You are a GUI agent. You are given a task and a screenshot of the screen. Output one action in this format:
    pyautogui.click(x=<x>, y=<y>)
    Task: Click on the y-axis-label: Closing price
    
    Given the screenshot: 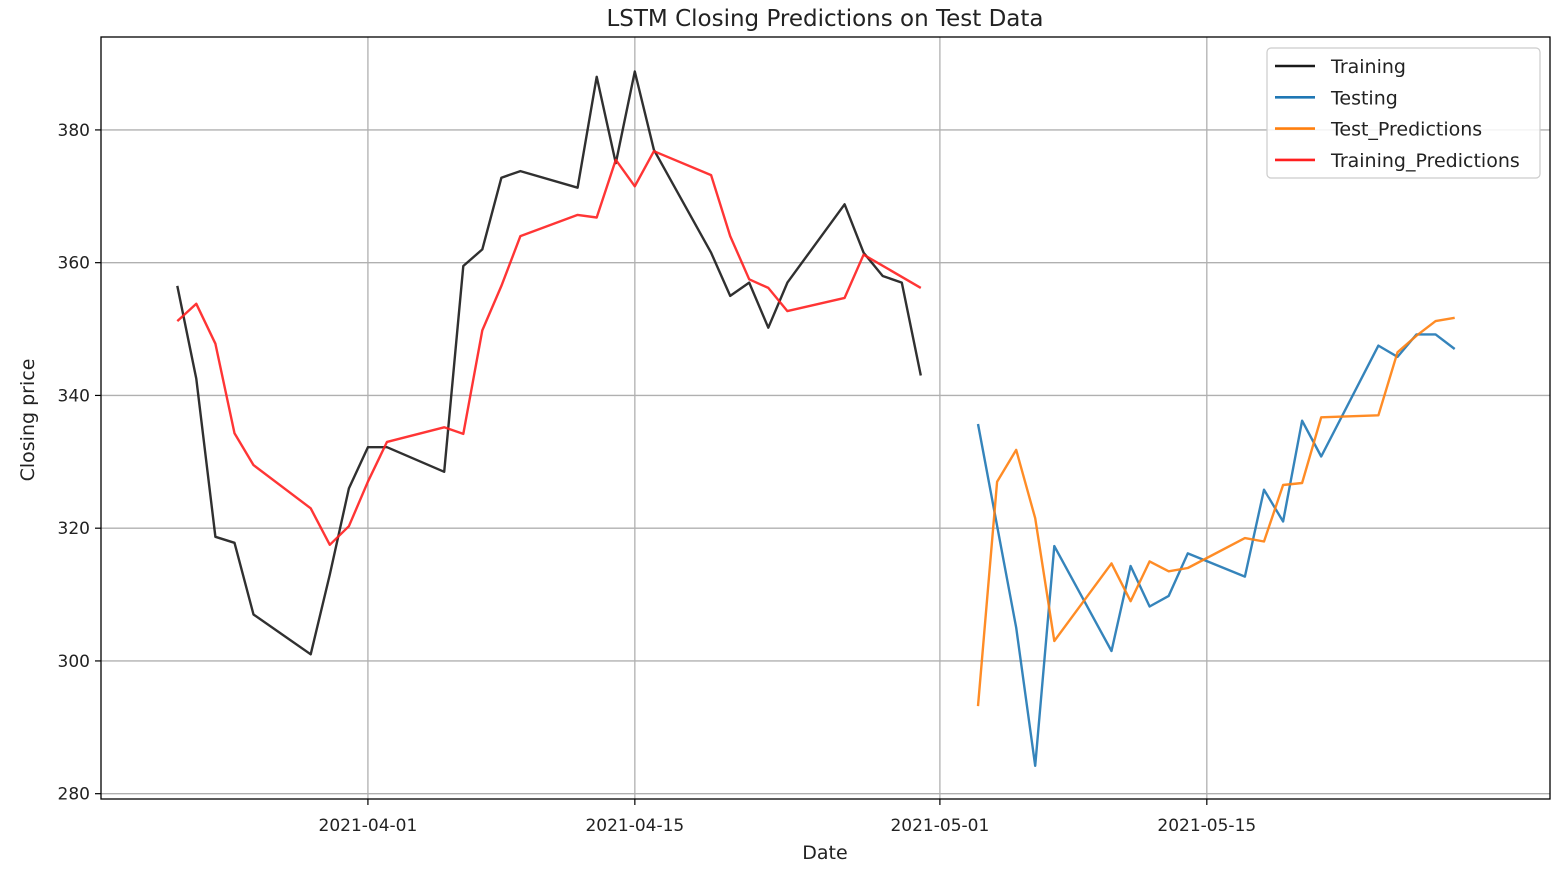 What is the action you would take?
    pyautogui.click(x=28, y=420)
    